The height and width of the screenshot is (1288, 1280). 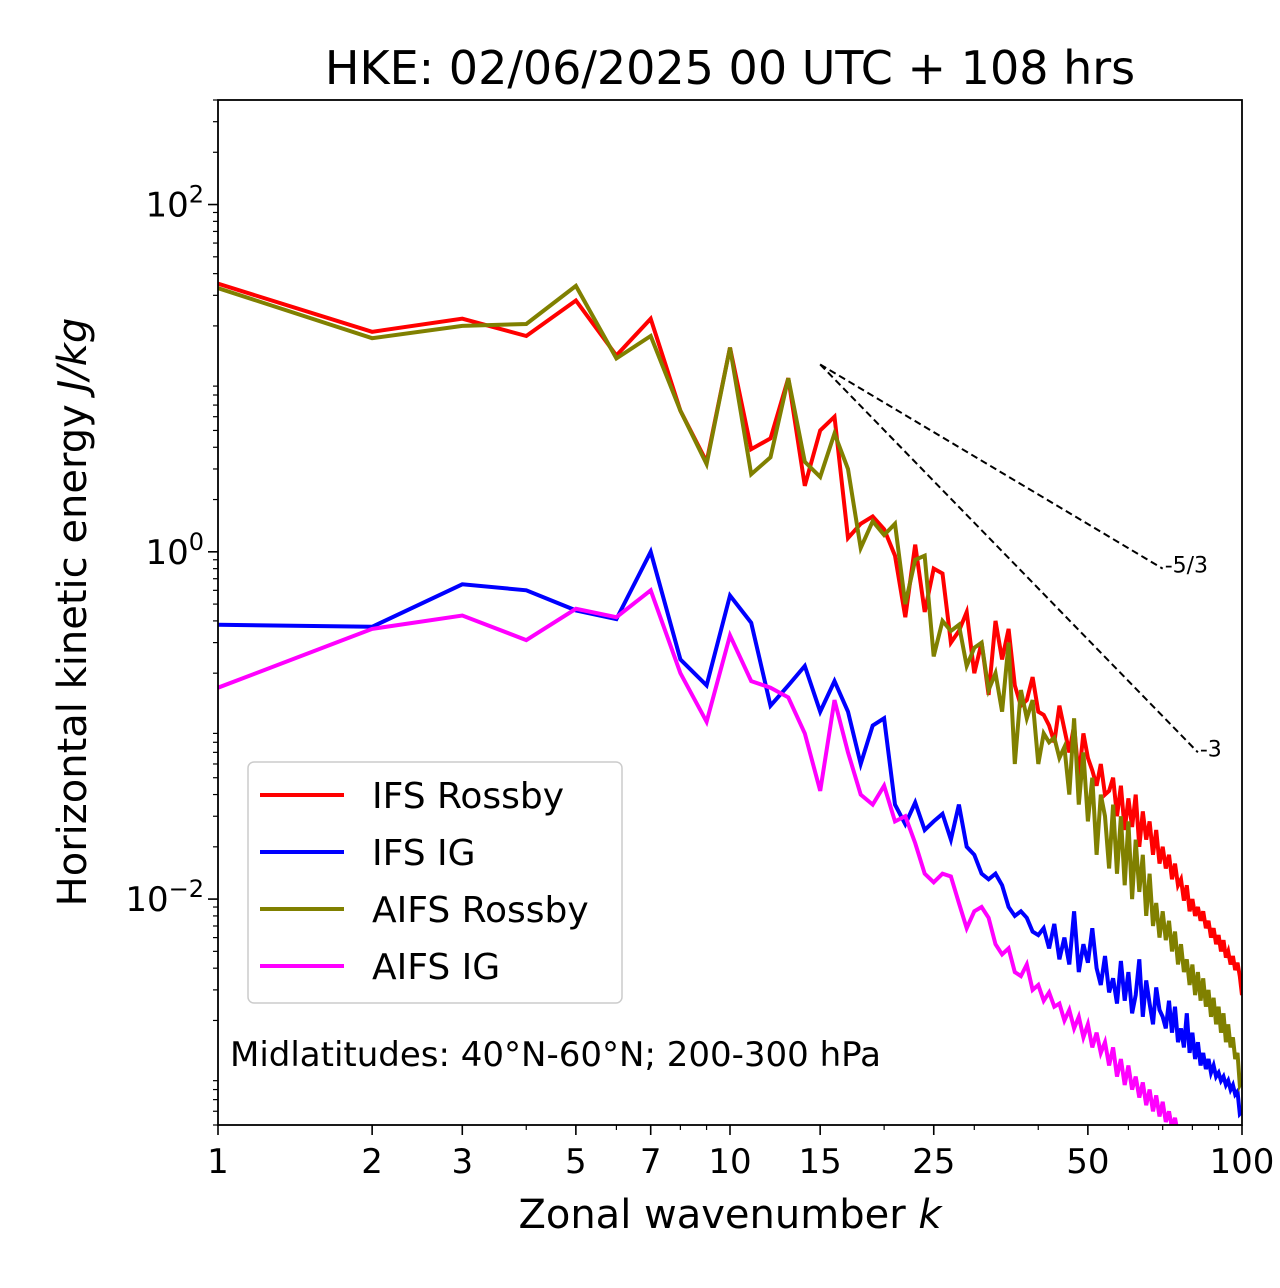 I want to click on legend-label: AIFS Rossby, so click(x=480, y=910).